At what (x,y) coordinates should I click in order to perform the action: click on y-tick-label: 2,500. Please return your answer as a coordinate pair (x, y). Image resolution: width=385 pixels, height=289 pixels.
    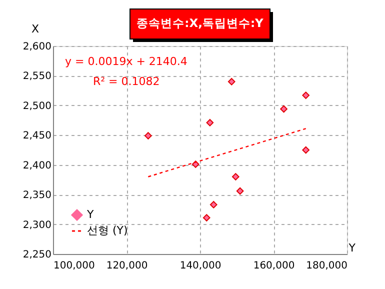
    Looking at the image, I should click on (37, 106).